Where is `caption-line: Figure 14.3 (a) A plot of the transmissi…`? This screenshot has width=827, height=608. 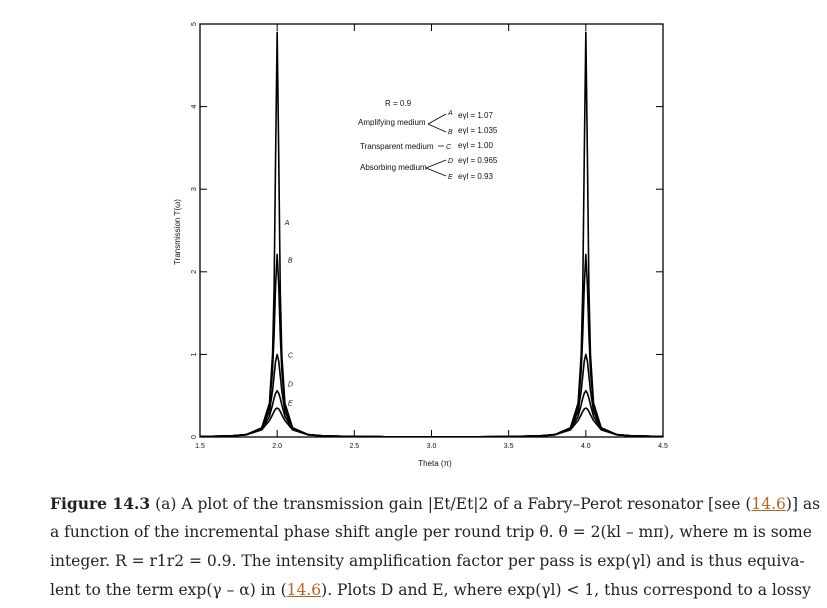 caption-line: Figure 14.3 (a) A plot of the transmissi… is located at coordinates (435, 503).